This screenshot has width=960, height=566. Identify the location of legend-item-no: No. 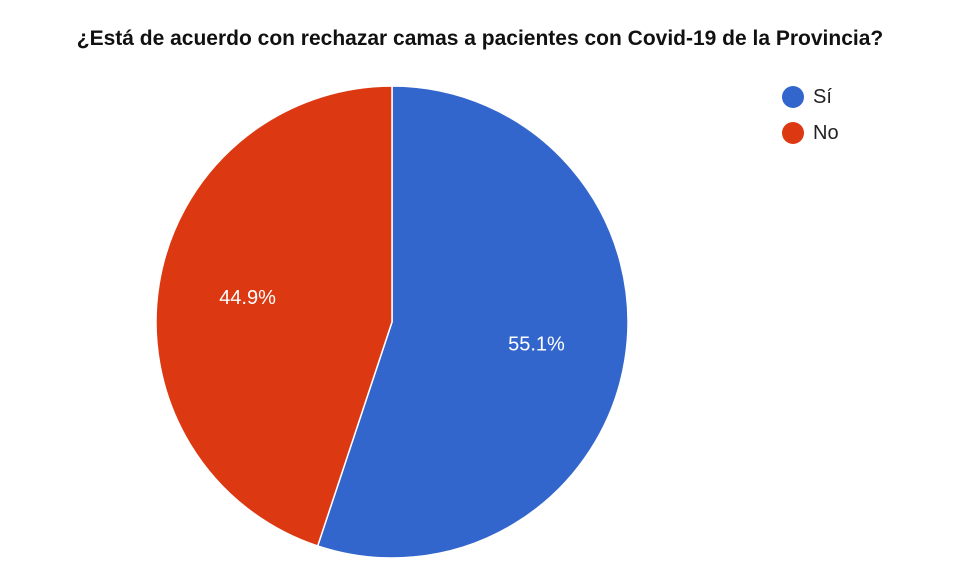
(810, 133).